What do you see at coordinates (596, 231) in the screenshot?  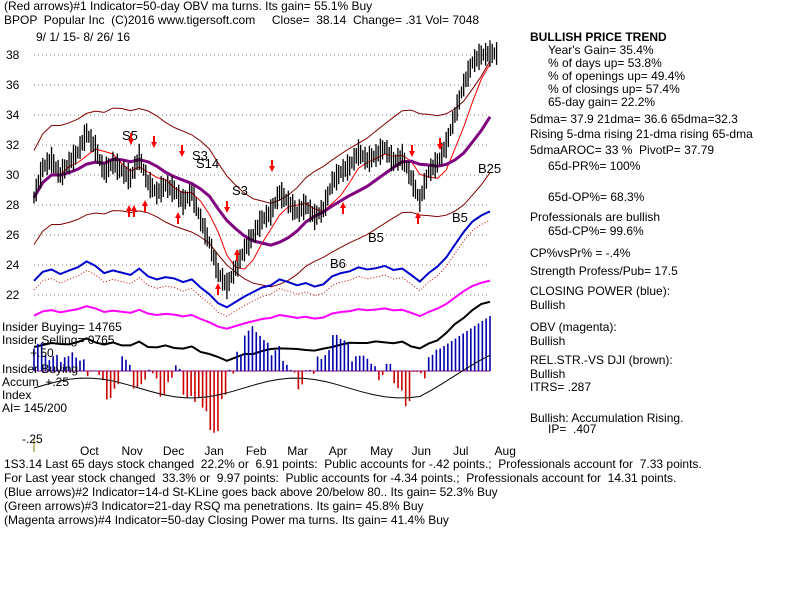 I see `cp65: 65d-CP%= 99.6%` at bounding box center [596, 231].